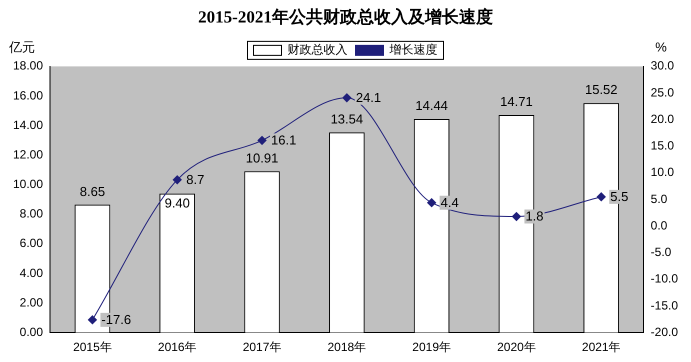 This screenshot has height=362, width=691. Describe the element at coordinates (93, 191) in the screenshot. I see `data-label: 8.65` at that location.